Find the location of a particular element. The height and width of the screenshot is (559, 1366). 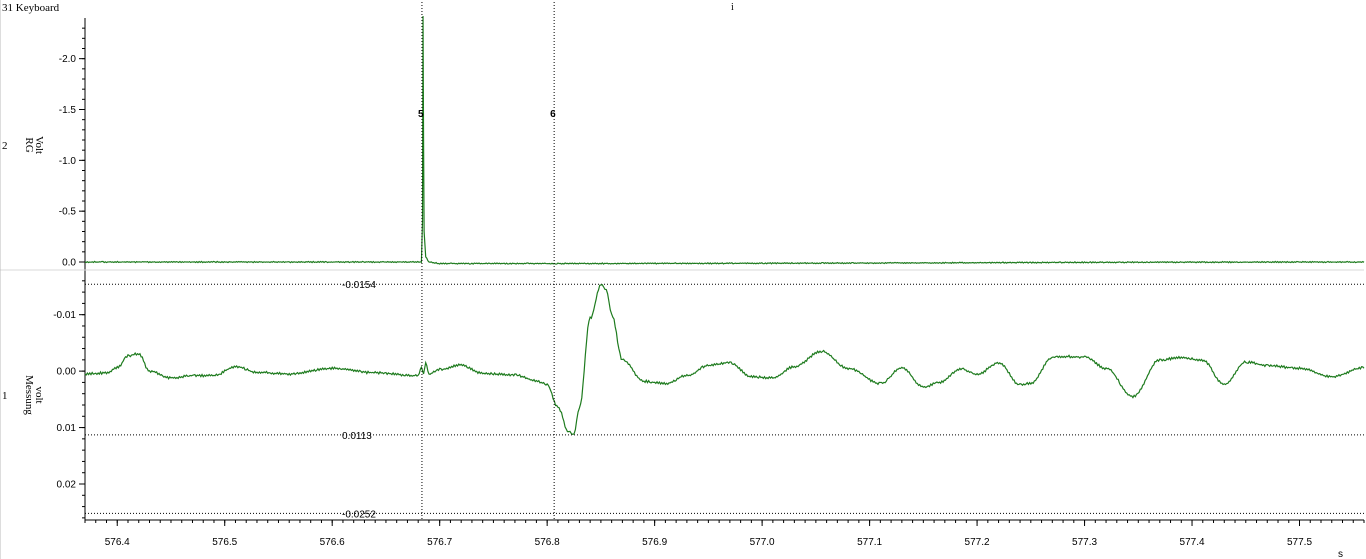

x-unit-label: s is located at coordinates (1340, 554).